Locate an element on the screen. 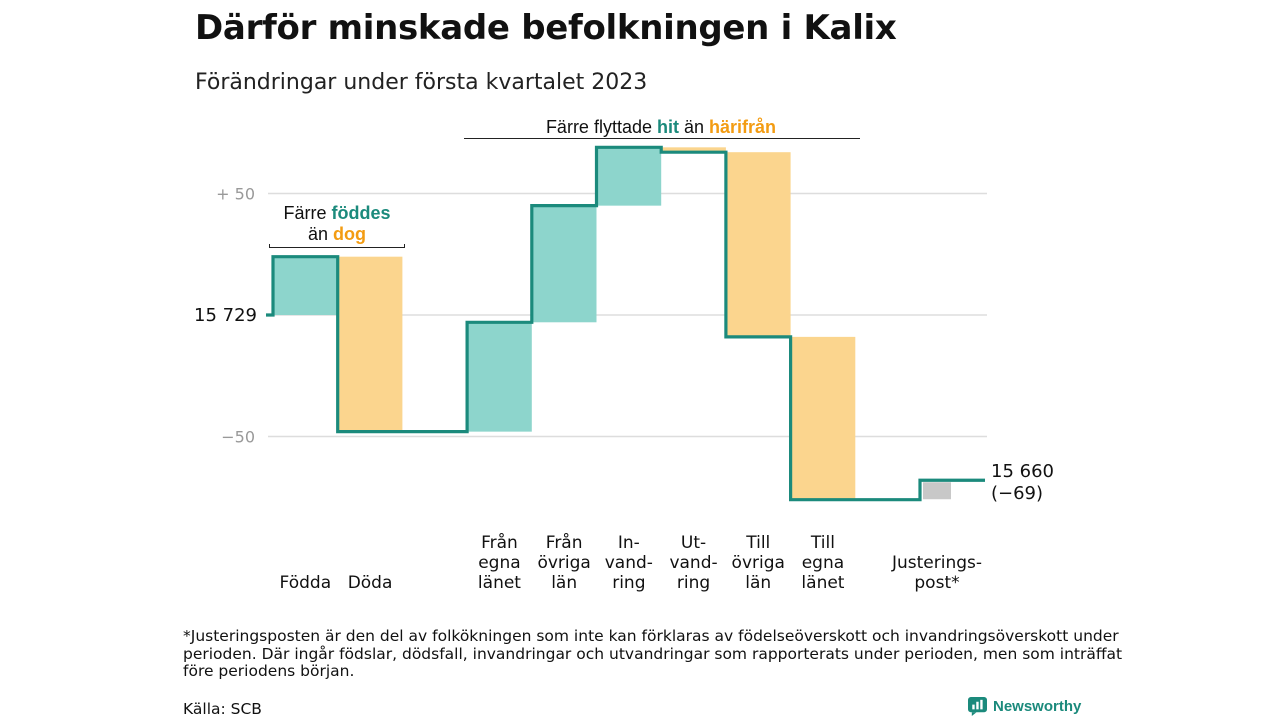 The height and width of the screenshot is (720, 1280). y-tick-label: + 50 is located at coordinates (235, 194).